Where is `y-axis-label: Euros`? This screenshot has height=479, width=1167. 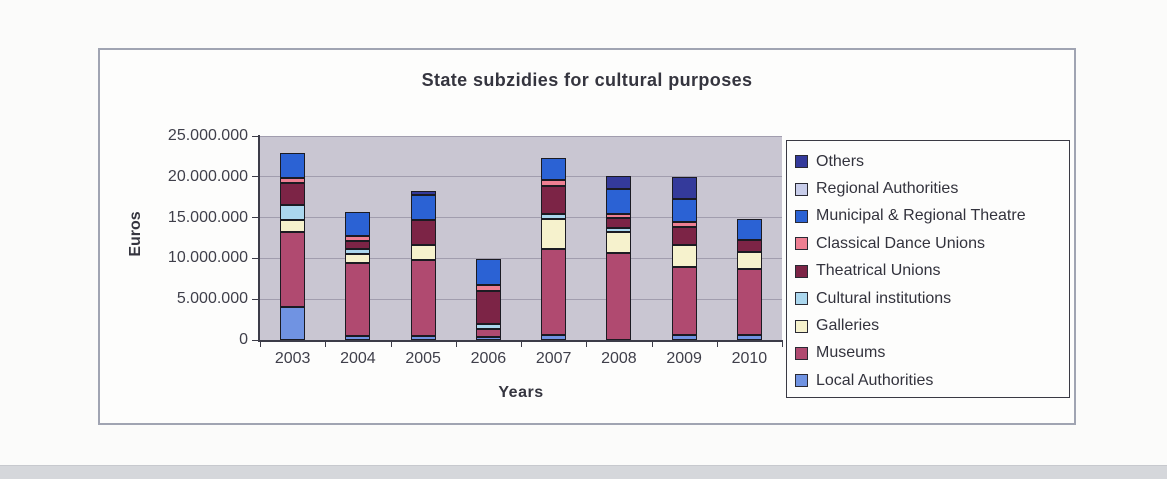 y-axis-label: Euros is located at coordinates (135, 234).